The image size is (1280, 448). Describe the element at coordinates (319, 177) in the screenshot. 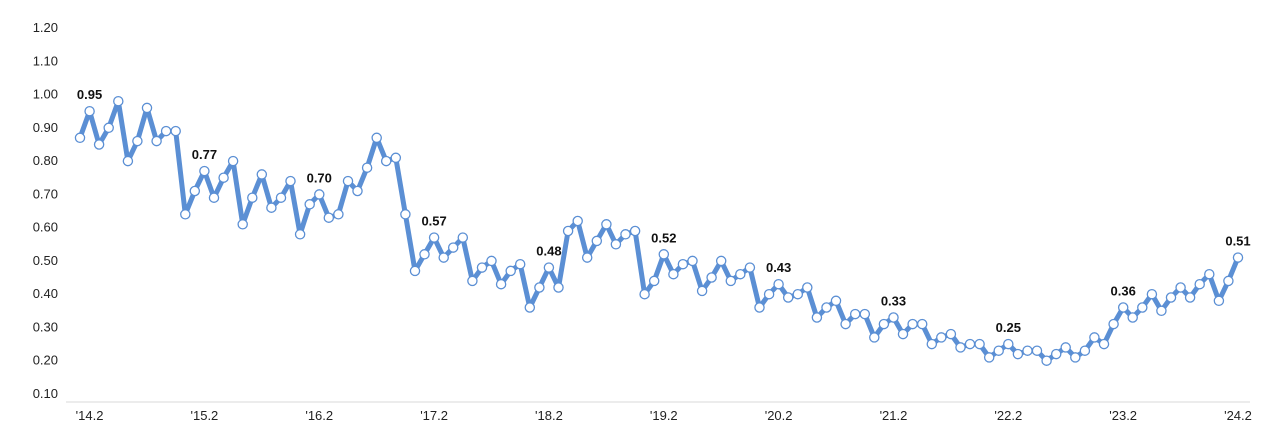

I see `data-label: 0.70` at that location.